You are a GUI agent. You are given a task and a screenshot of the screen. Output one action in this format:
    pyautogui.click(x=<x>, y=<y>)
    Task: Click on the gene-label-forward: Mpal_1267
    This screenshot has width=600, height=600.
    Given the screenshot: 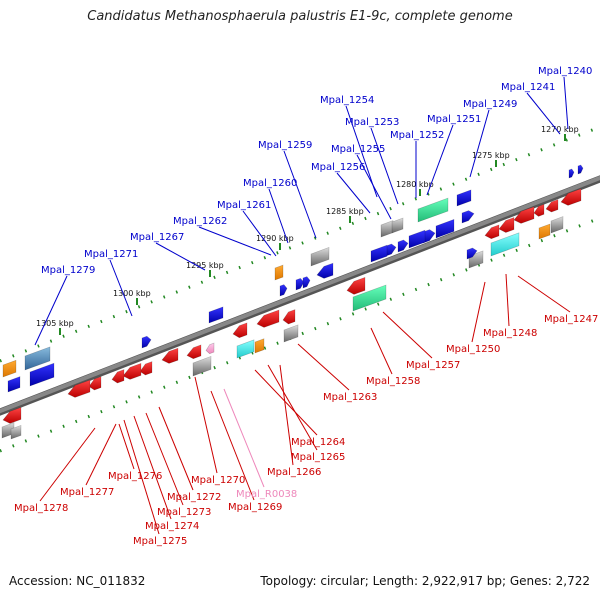 What is the action you would take?
    pyautogui.click(x=157, y=237)
    